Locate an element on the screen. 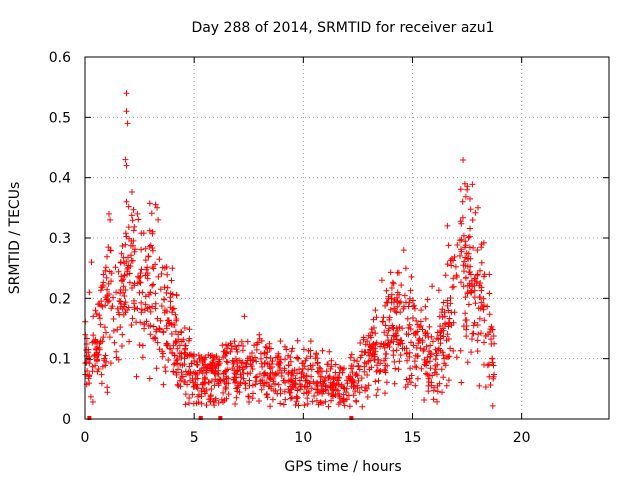 This screenshot has height=480, width=640. x-tick-label: 0 is located at coordinates (85, 438).